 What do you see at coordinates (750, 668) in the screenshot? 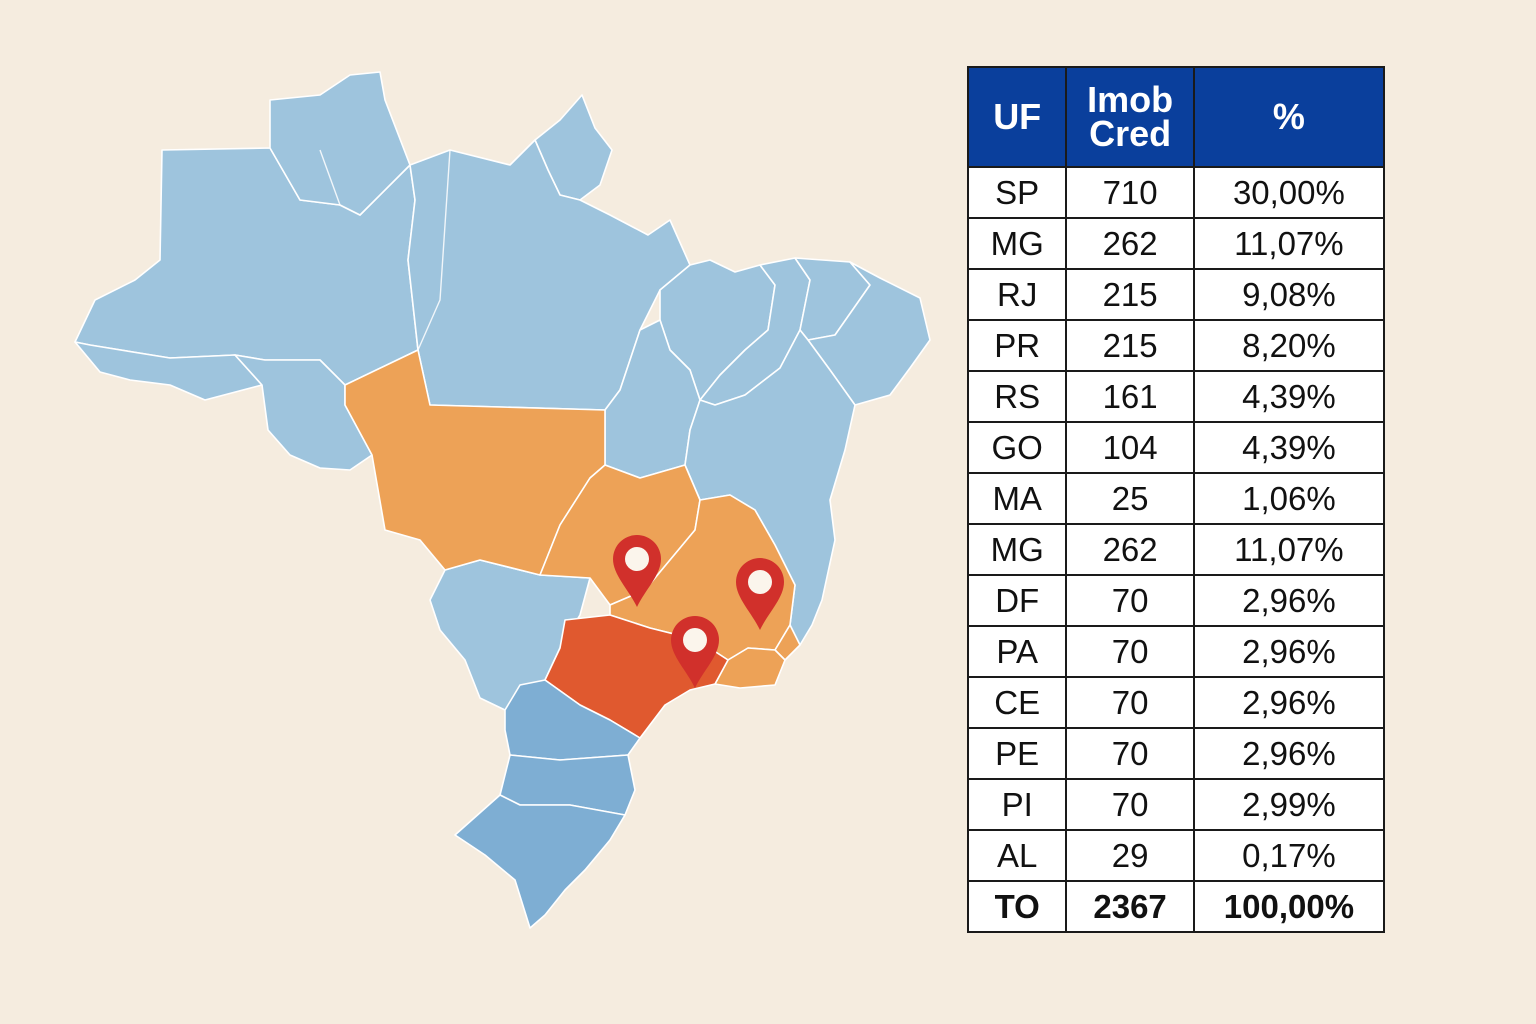
I see `state-rio-de-janeiro` at bounding box center [750, 668].